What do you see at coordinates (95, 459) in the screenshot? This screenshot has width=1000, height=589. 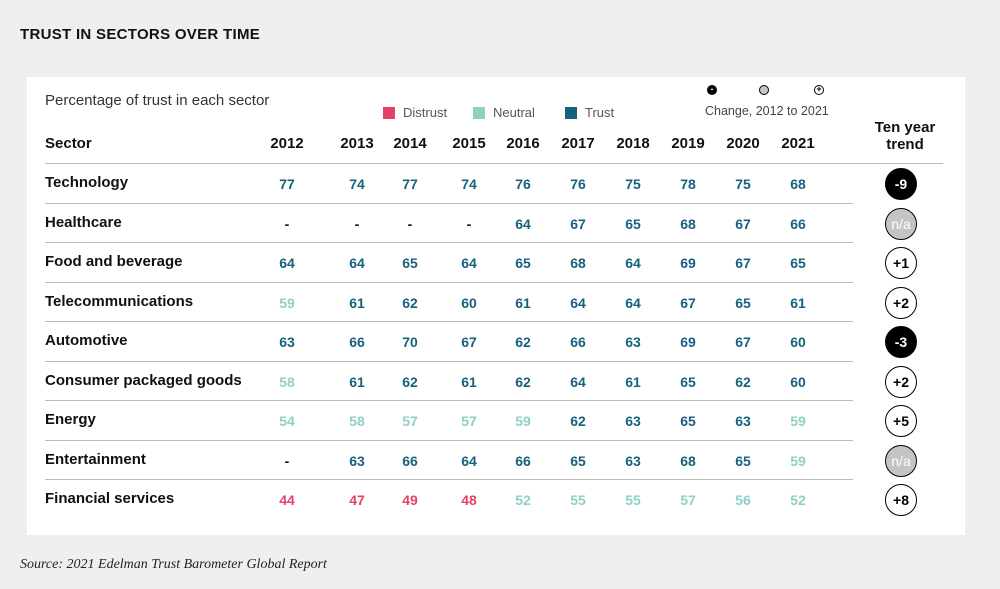 I see `sector-name: Entertainment` at bounding box center [95, 459].